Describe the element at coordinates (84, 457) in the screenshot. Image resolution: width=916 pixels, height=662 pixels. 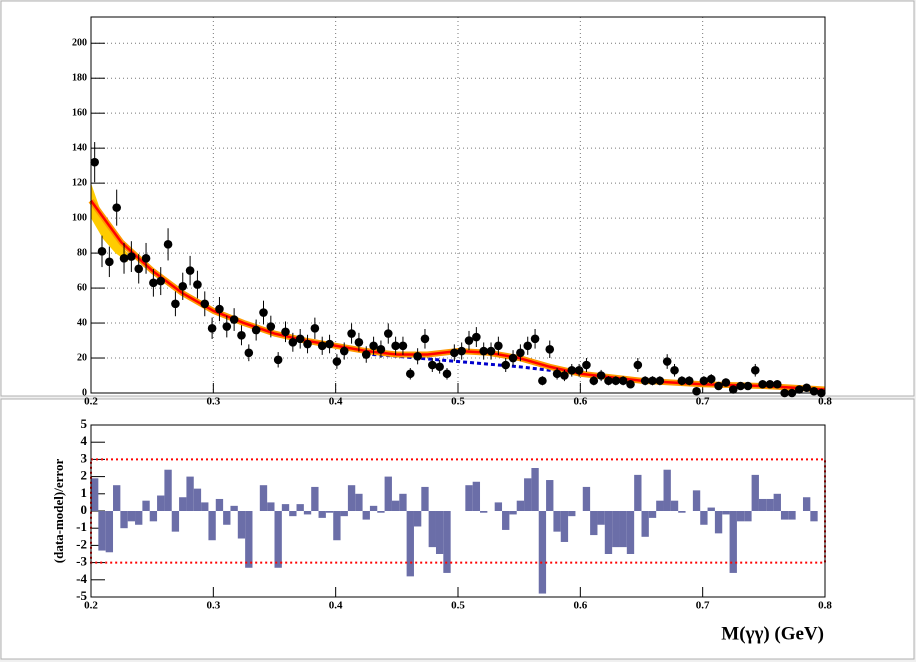
I see `y-tick-label: 3` at that location.